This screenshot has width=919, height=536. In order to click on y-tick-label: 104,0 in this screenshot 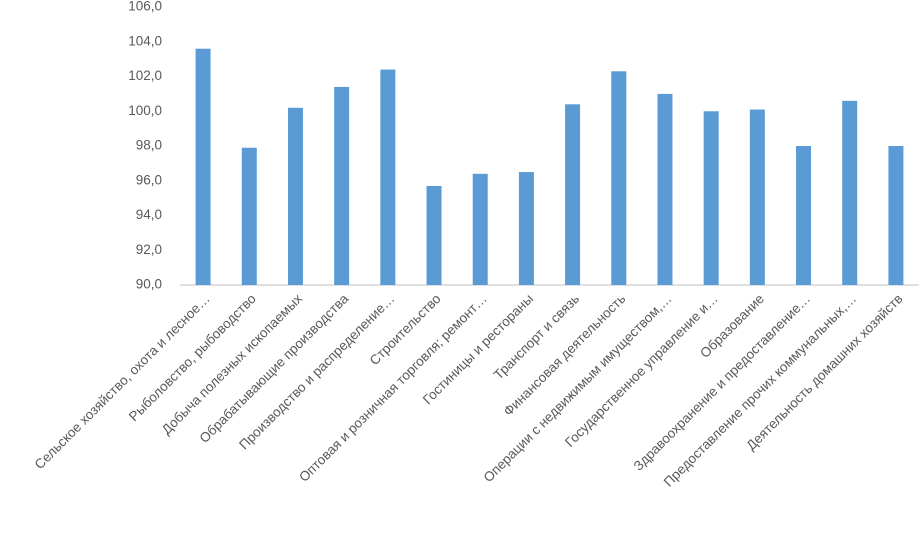, I will do `click(145, 40)`.